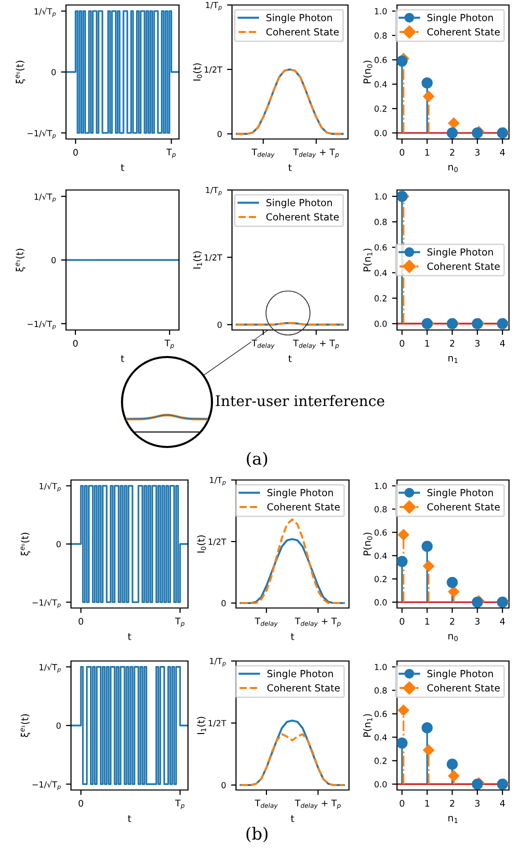  What do you see at coordinates (367, 544) in the screenshot?
I see `y-axis-title: P(n$_{0}$)` at bounding box center [367, 544].